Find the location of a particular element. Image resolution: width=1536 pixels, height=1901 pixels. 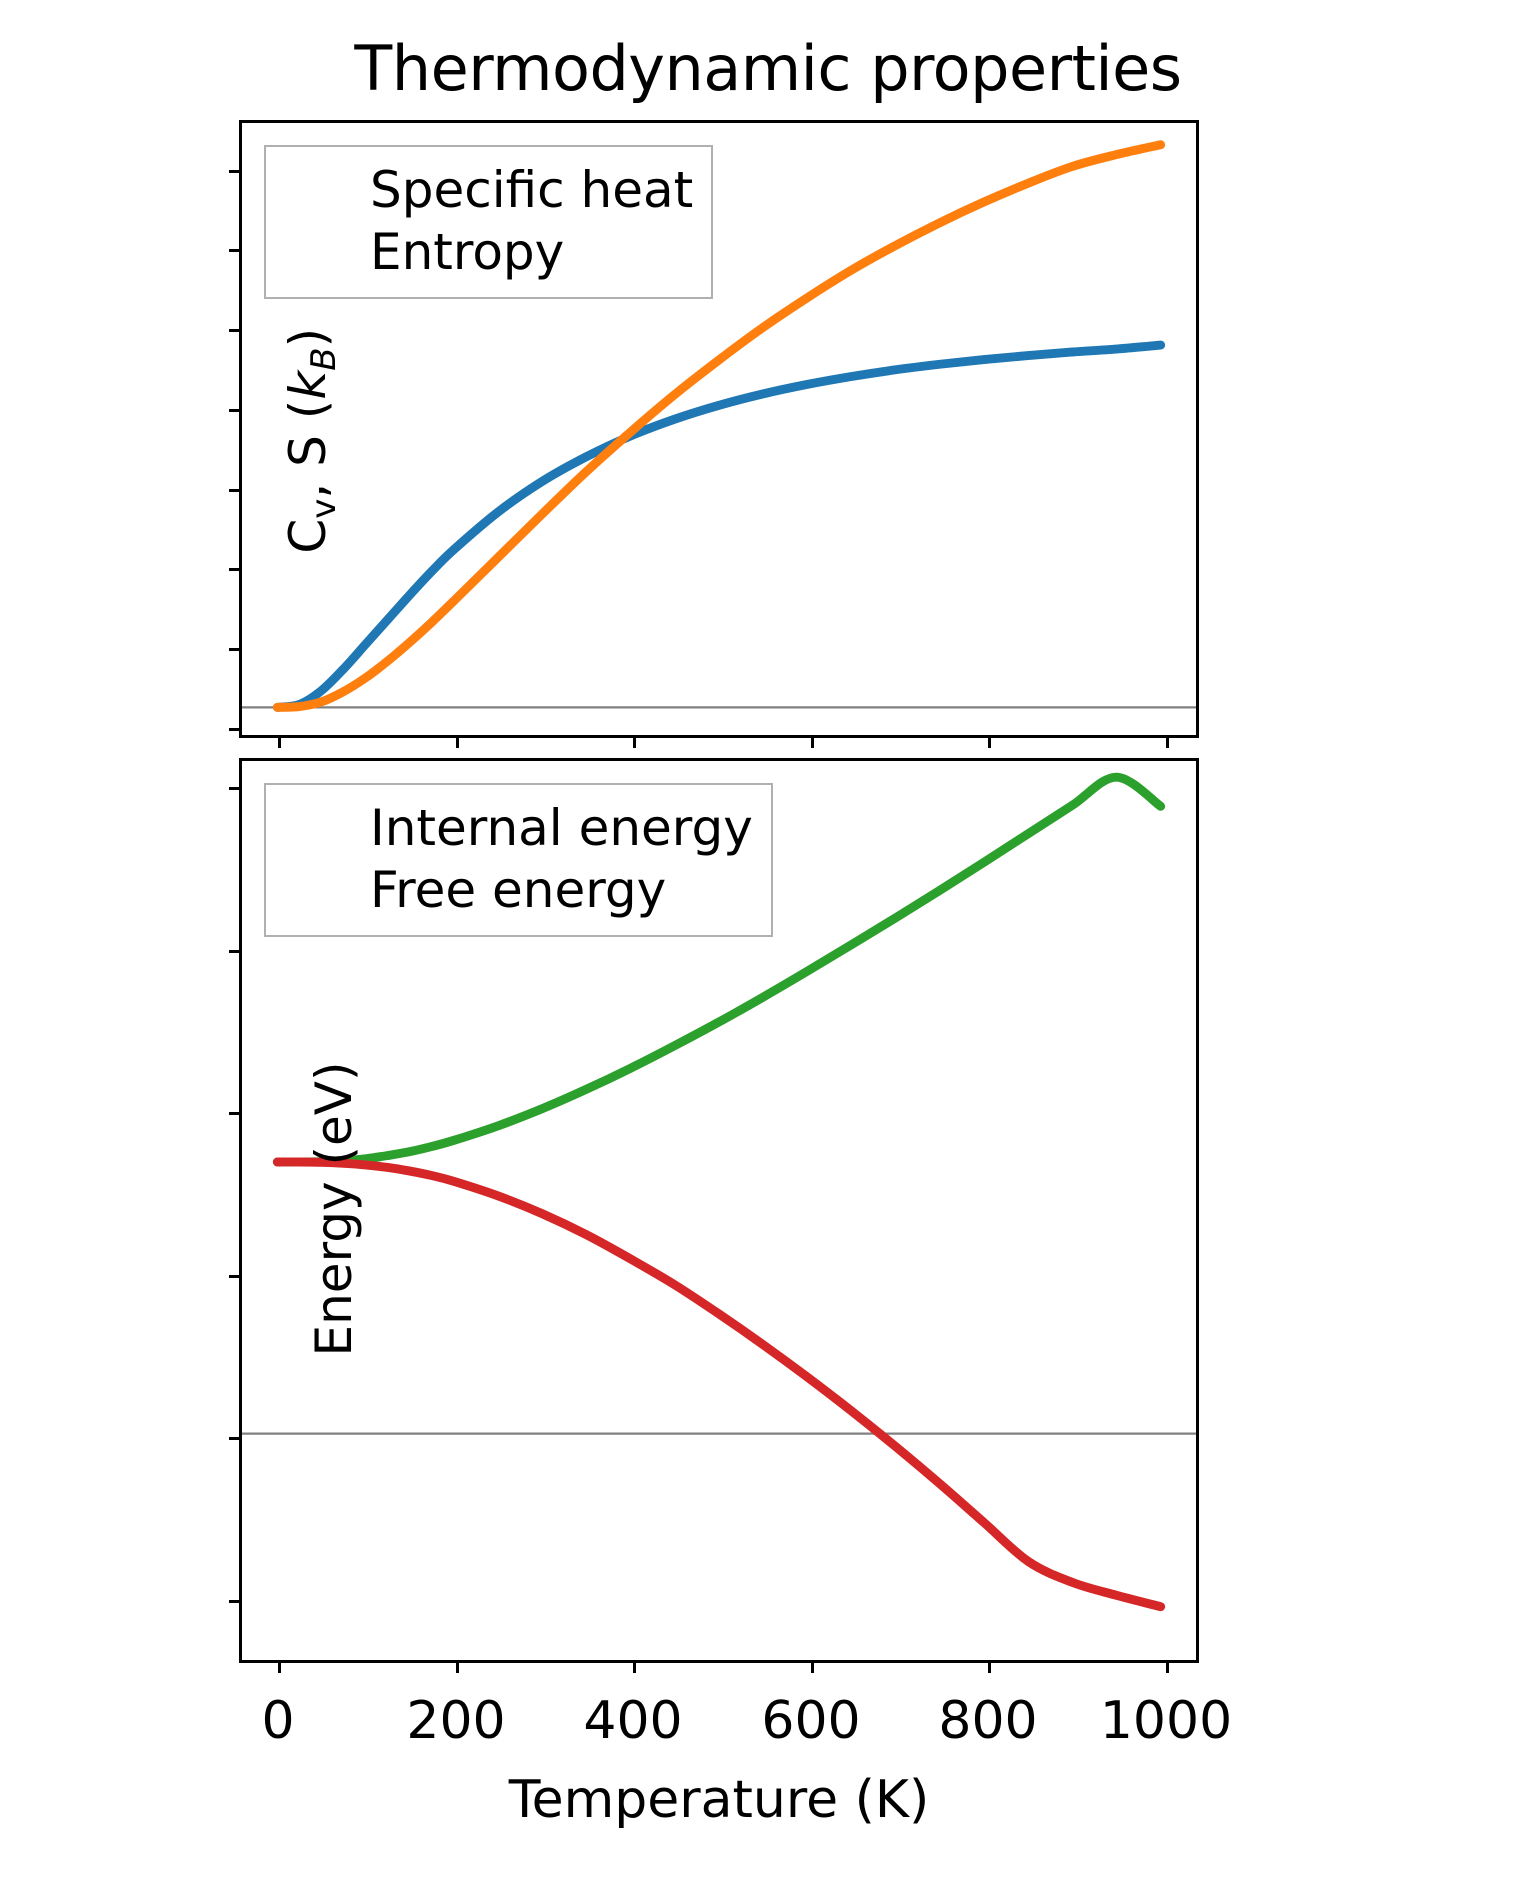

legend-entry-internal-energy: Internal energy is located at coordinates (518, 828).